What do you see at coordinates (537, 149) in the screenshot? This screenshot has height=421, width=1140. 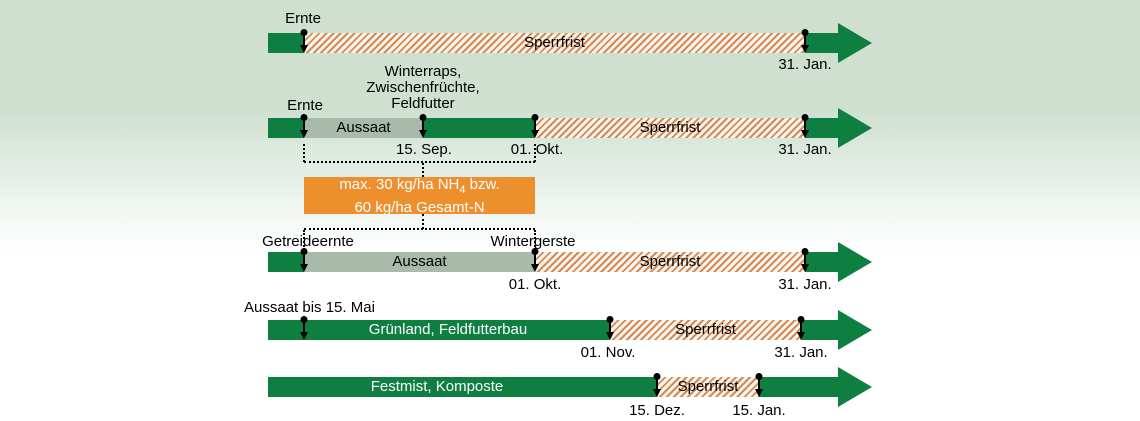 I see `row2-date-okt01-label: 01. Okt.` at bounding box center [537, 149].